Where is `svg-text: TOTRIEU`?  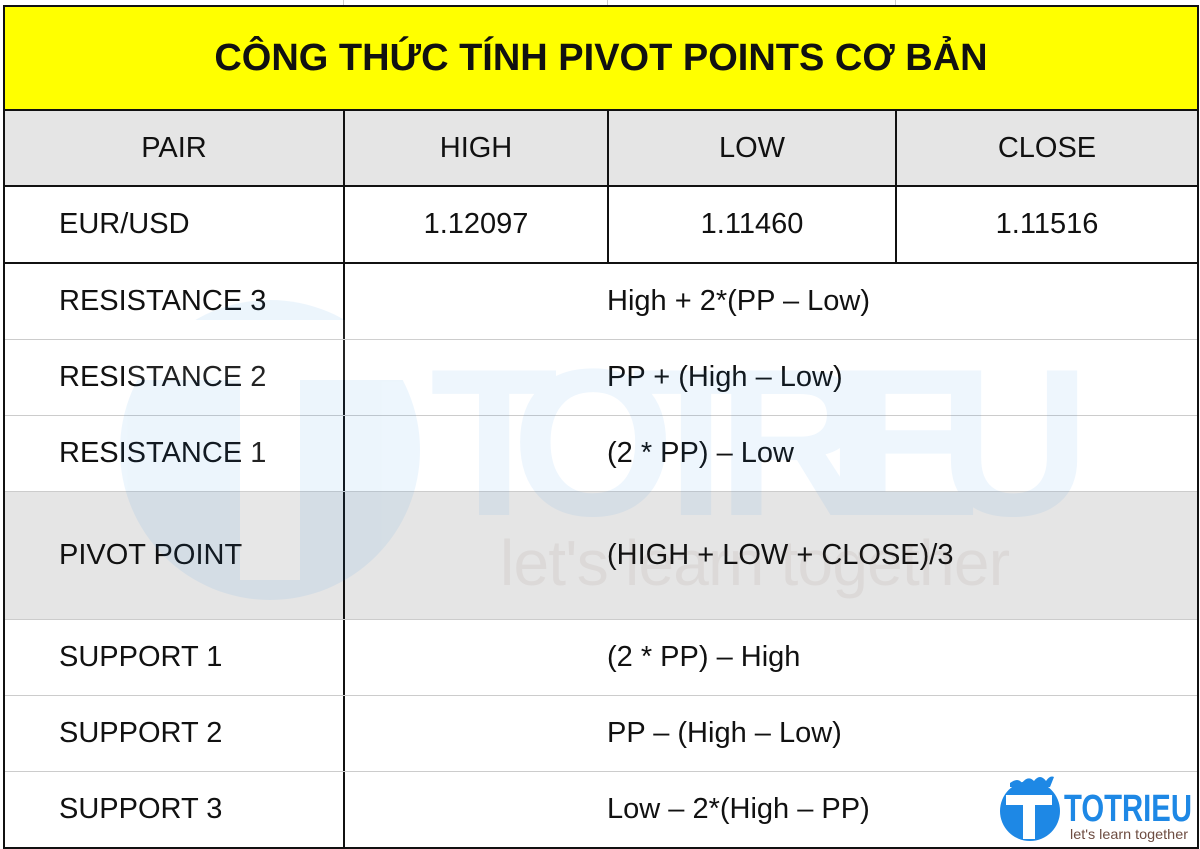
svg-text: TOTRIEU is located at coordinates (1128, 809).